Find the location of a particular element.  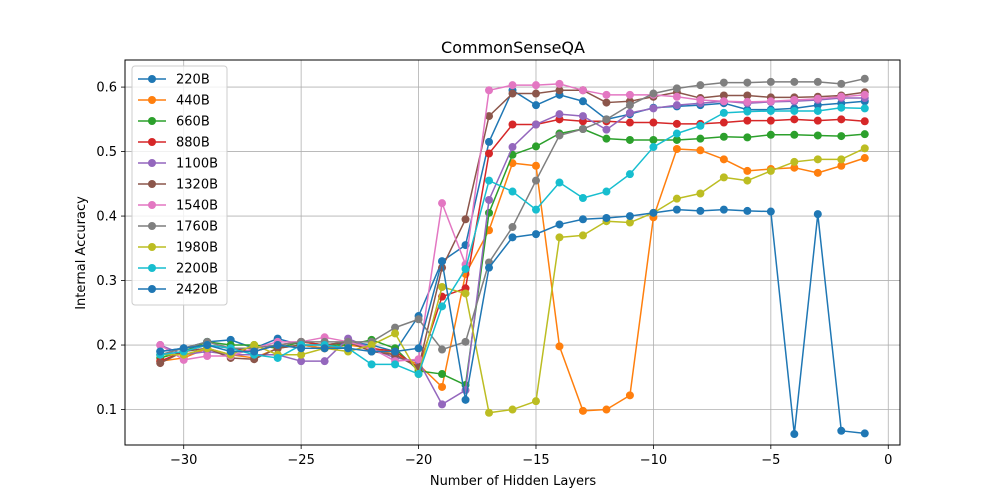

legend-label: 1980B is located at coordinates (197, 248).